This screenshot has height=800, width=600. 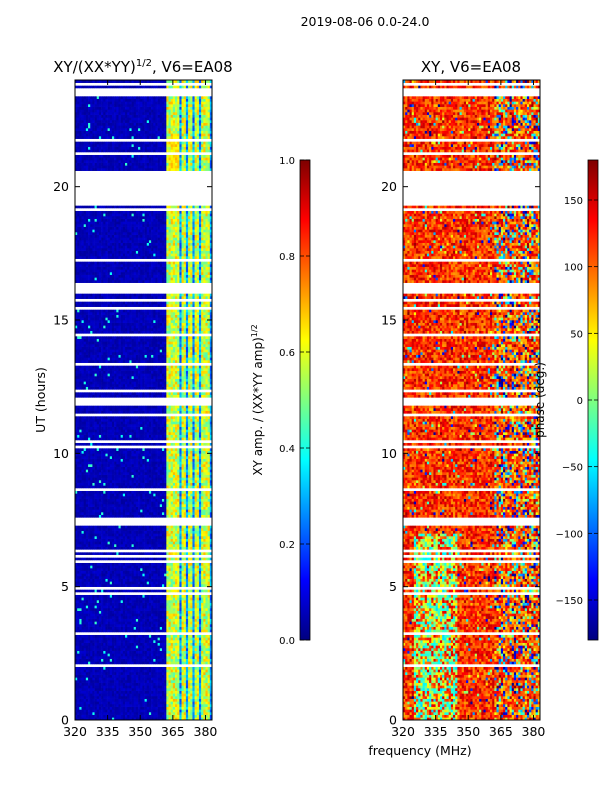 I want to click on amplitude-y-axis-label: UT (hours), so click(x=40, y=400).